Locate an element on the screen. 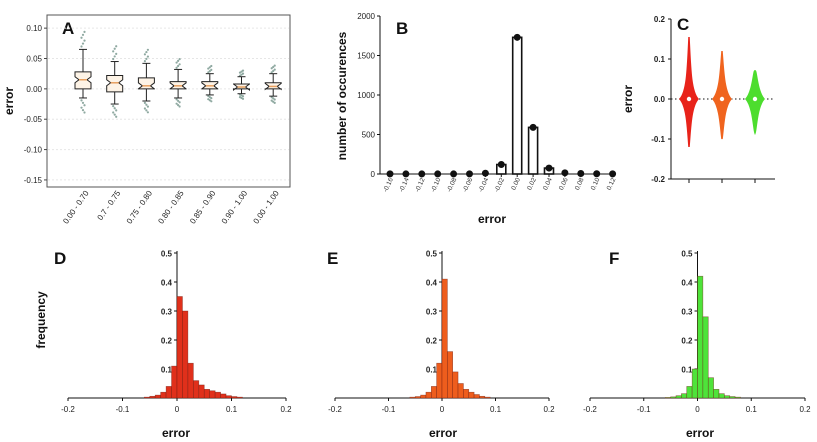  panel-b-x-tick-label: 0.10 is located at coordinates (596, 184).